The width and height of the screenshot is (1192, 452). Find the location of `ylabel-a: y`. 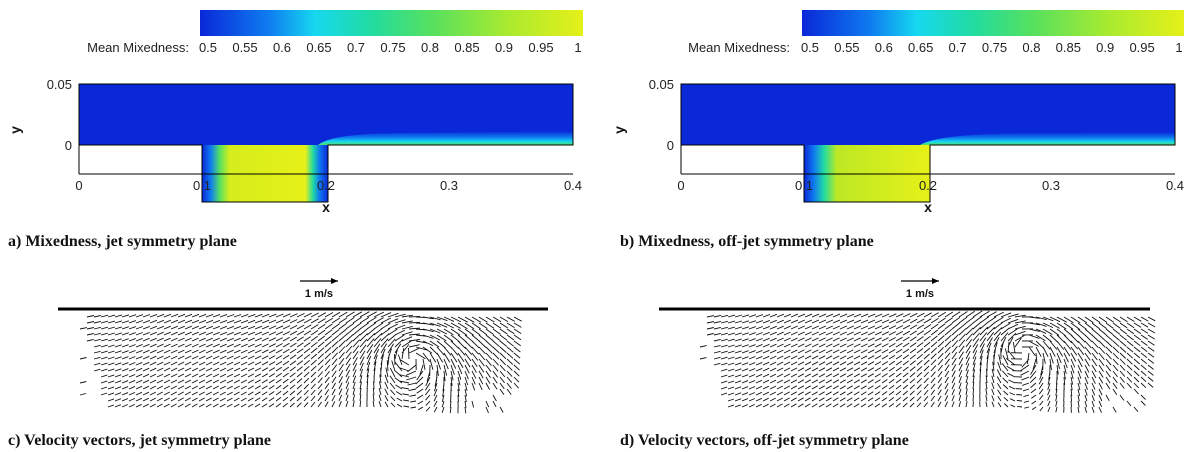

ylabel-a: y is located at coordinates (15, 130).